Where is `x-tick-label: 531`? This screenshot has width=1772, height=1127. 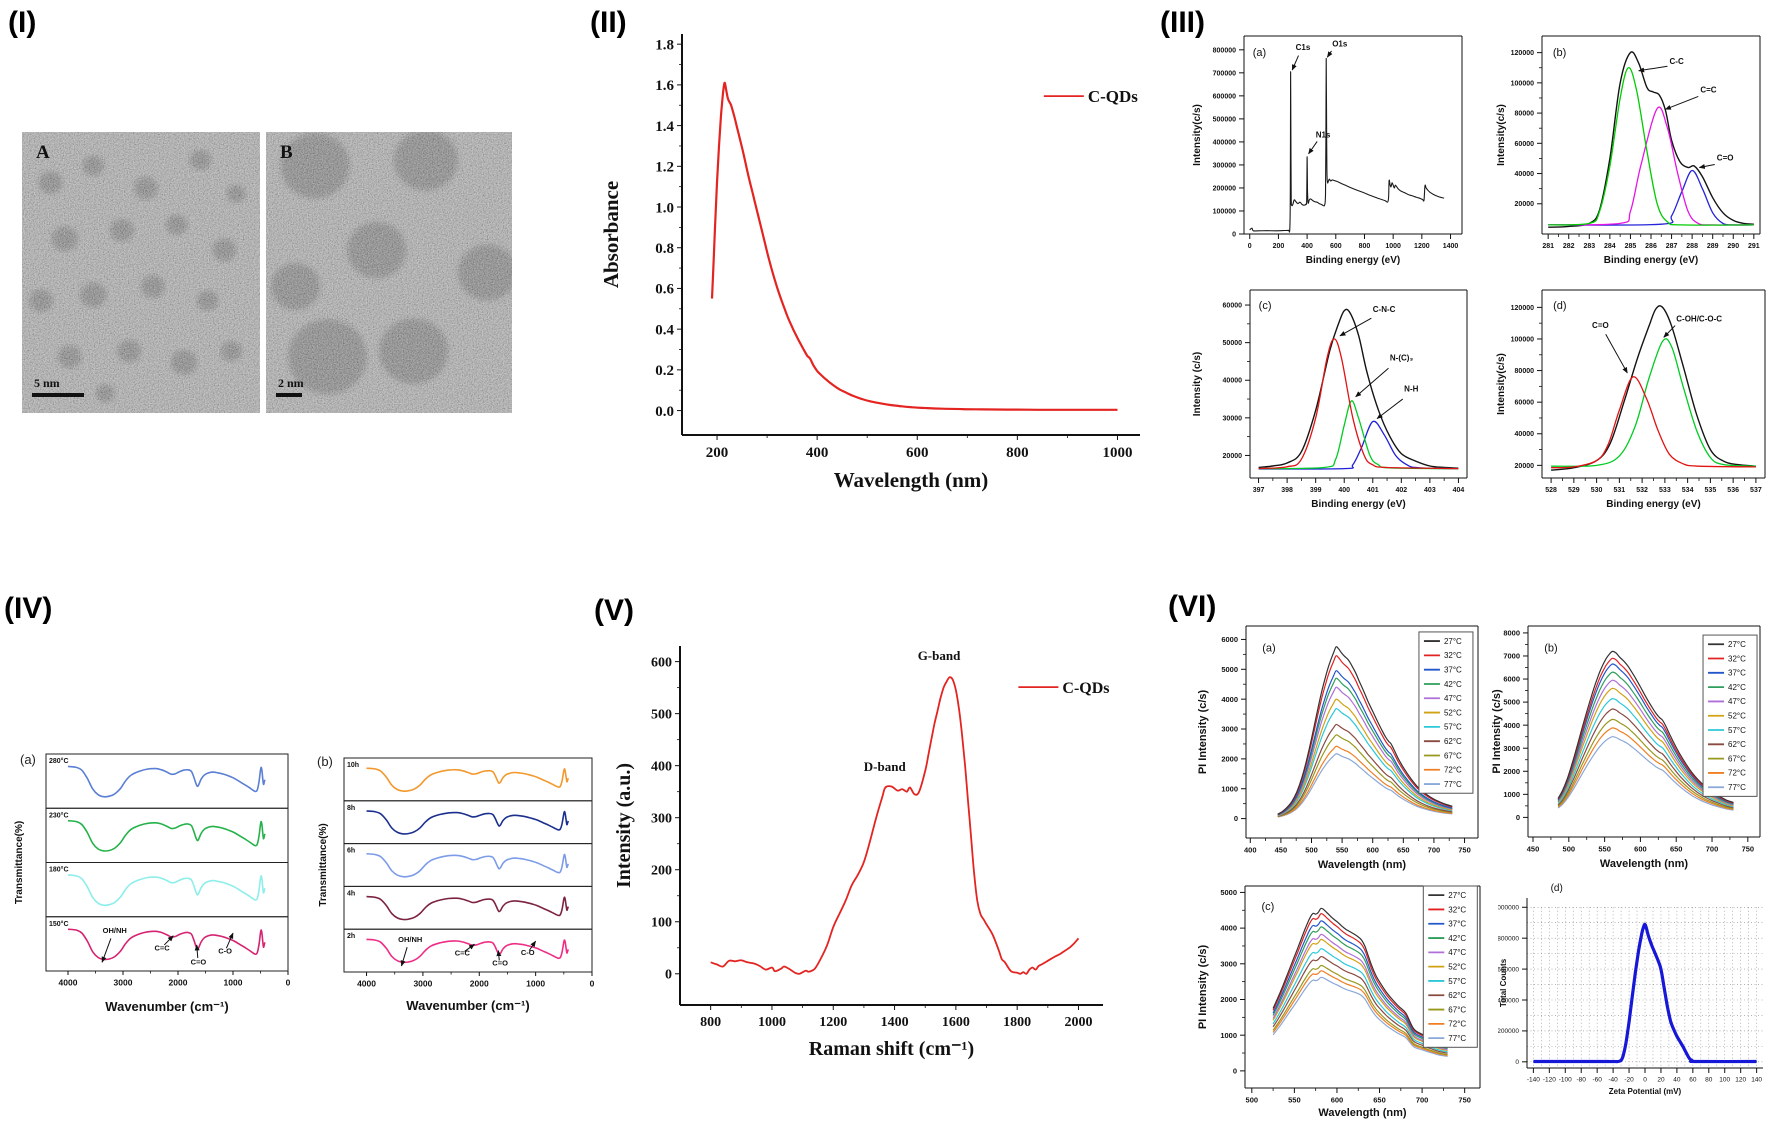 x-tick-label: 531 is located at coordinates (1620, 490).